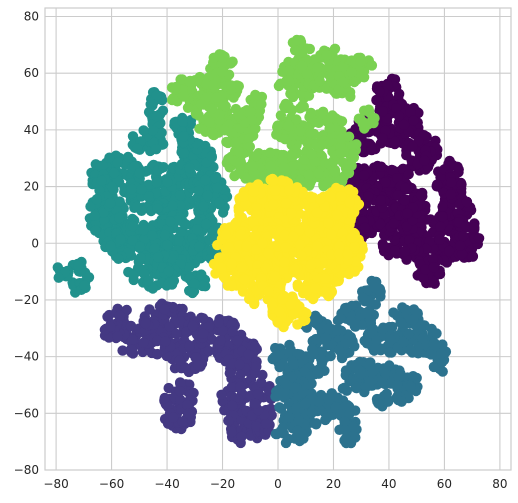  I want to click on y-tick-label: −40, so click(26, 357).